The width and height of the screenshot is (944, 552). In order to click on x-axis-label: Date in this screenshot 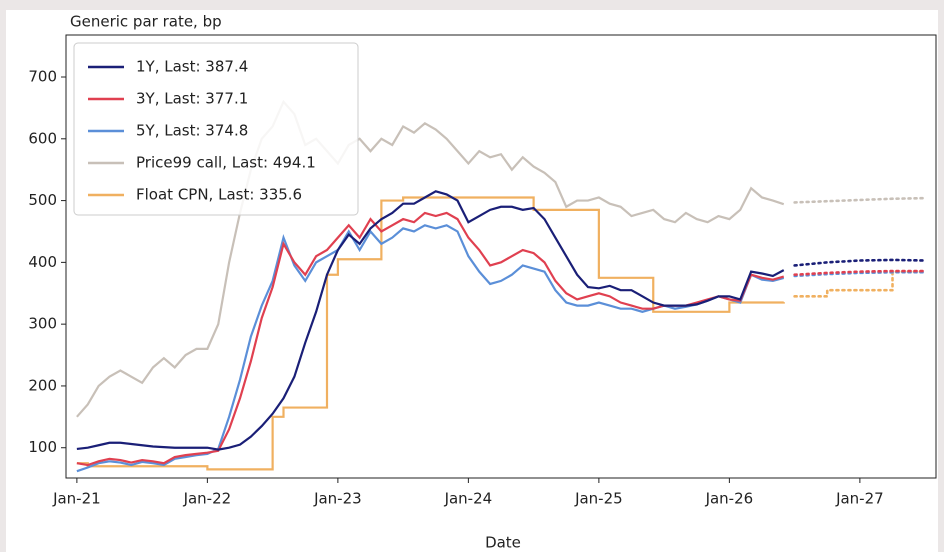, I will do `click(503, 543)`.